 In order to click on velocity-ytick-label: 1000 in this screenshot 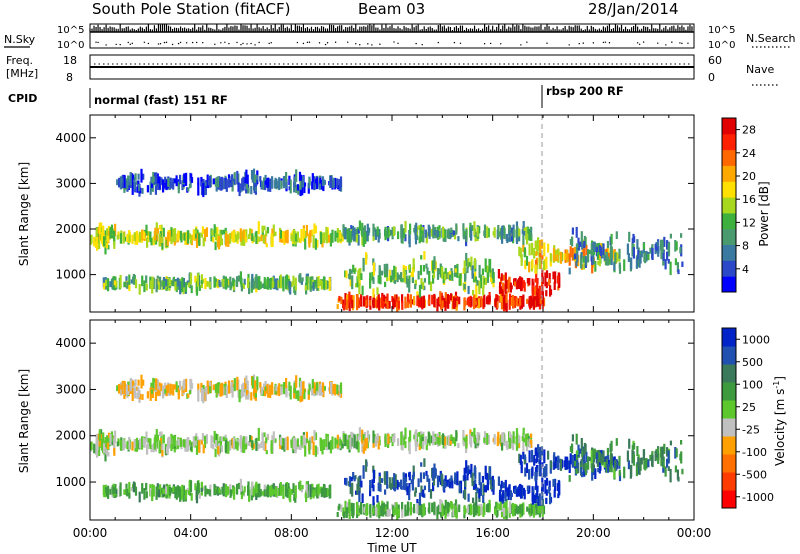, I will do `click(70, 482)`.